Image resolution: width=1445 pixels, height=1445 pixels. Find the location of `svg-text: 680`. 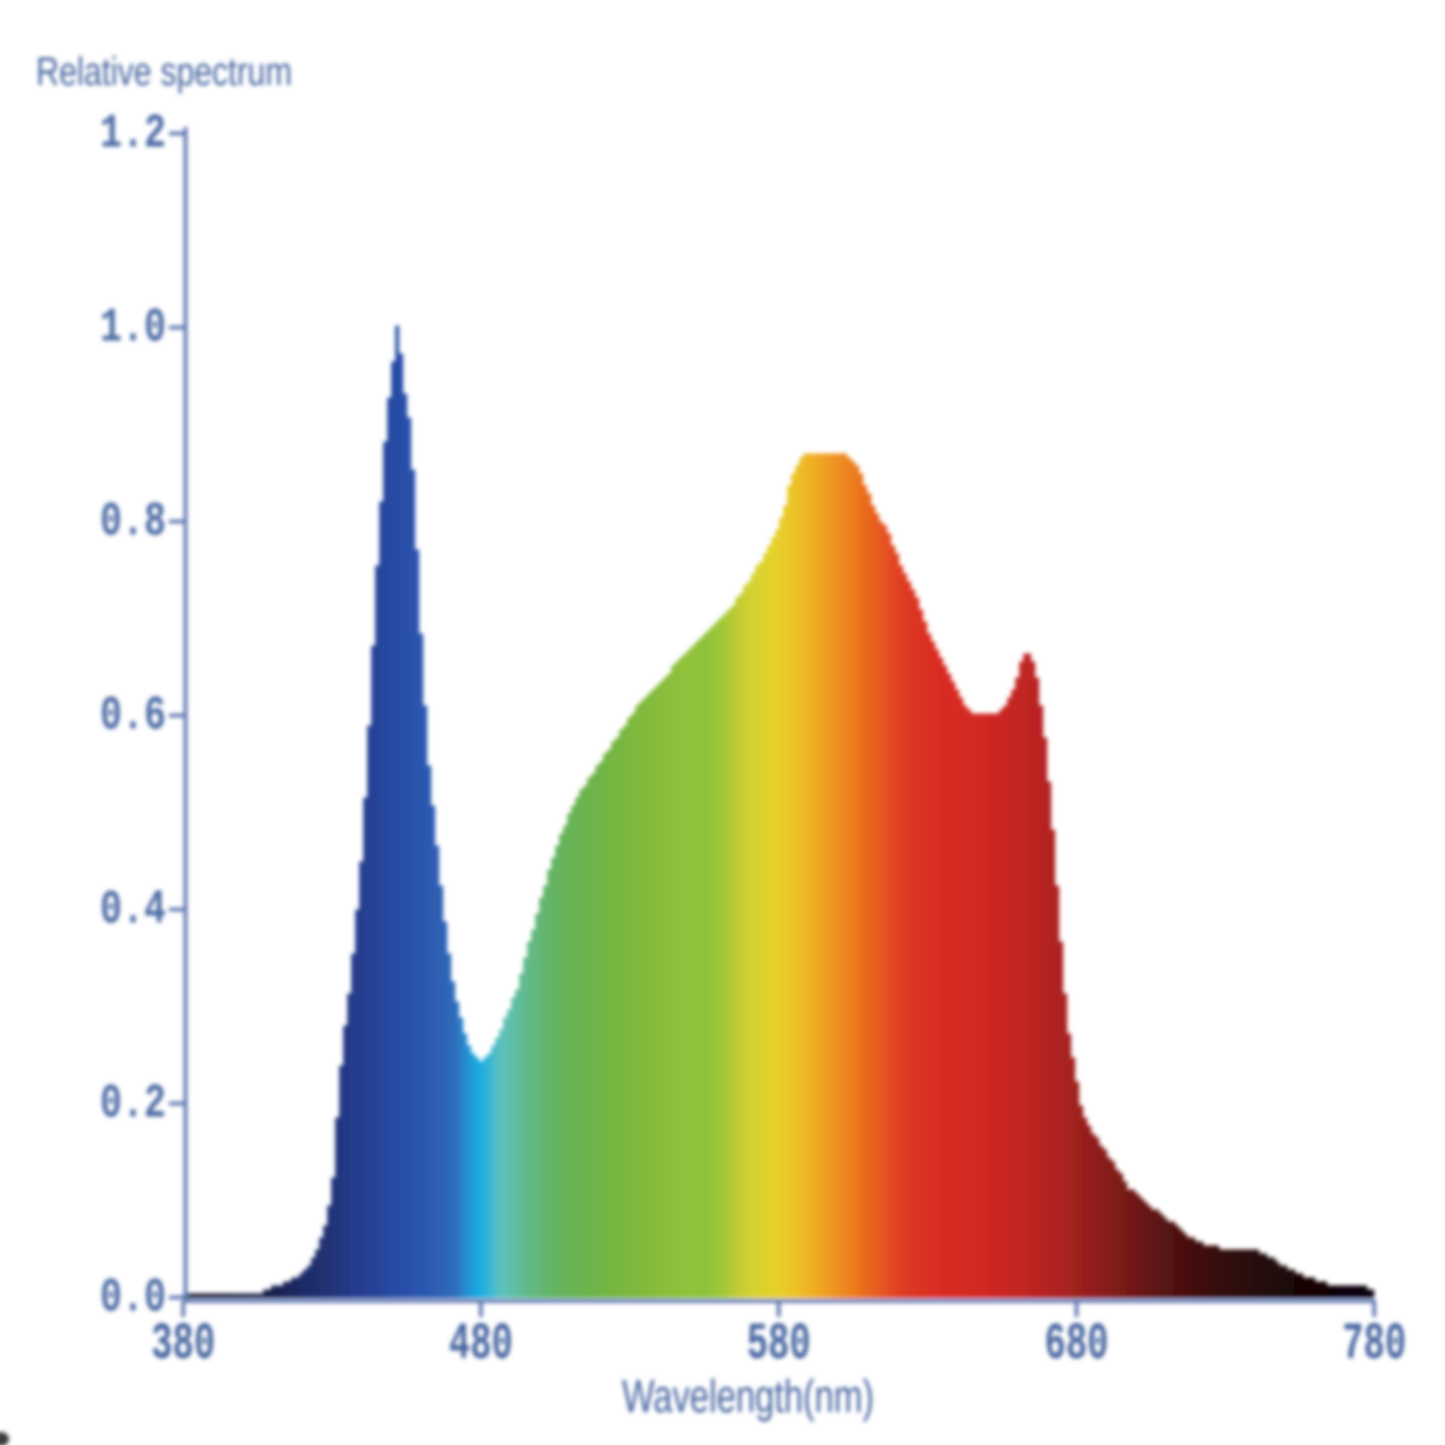

svg-text: 680 is located at coordinates (1077, 1344).